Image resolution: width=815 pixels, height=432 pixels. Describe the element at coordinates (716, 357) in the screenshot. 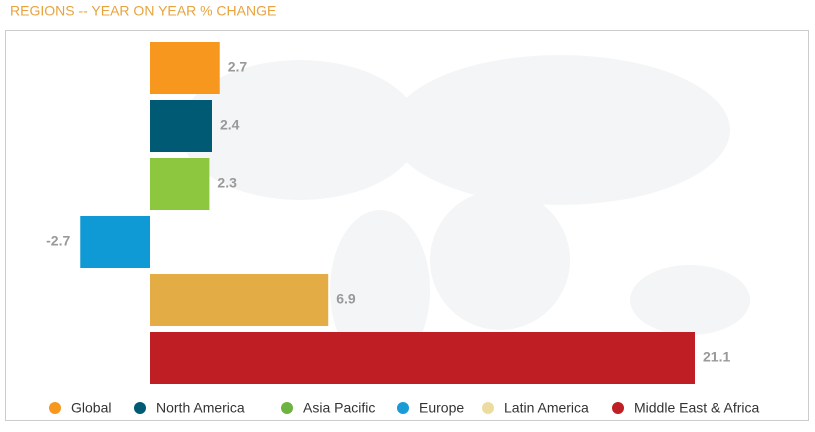

I see `value-label: 21.1` at that location.